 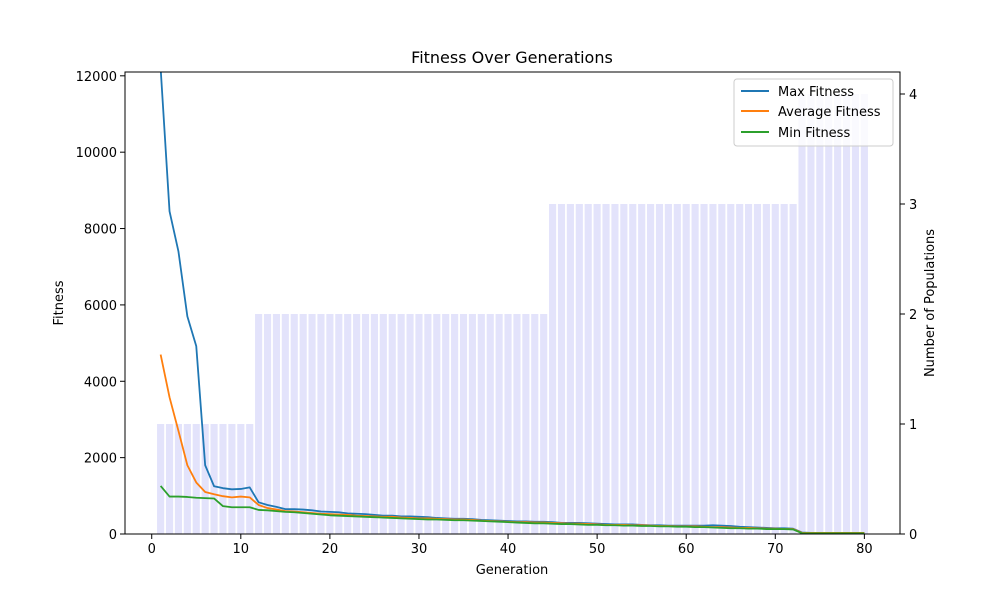 What do you see at coordinates (775, 549) in the screenshot?
I see `x-tick-label: 70` at bounding box center [775, 549].